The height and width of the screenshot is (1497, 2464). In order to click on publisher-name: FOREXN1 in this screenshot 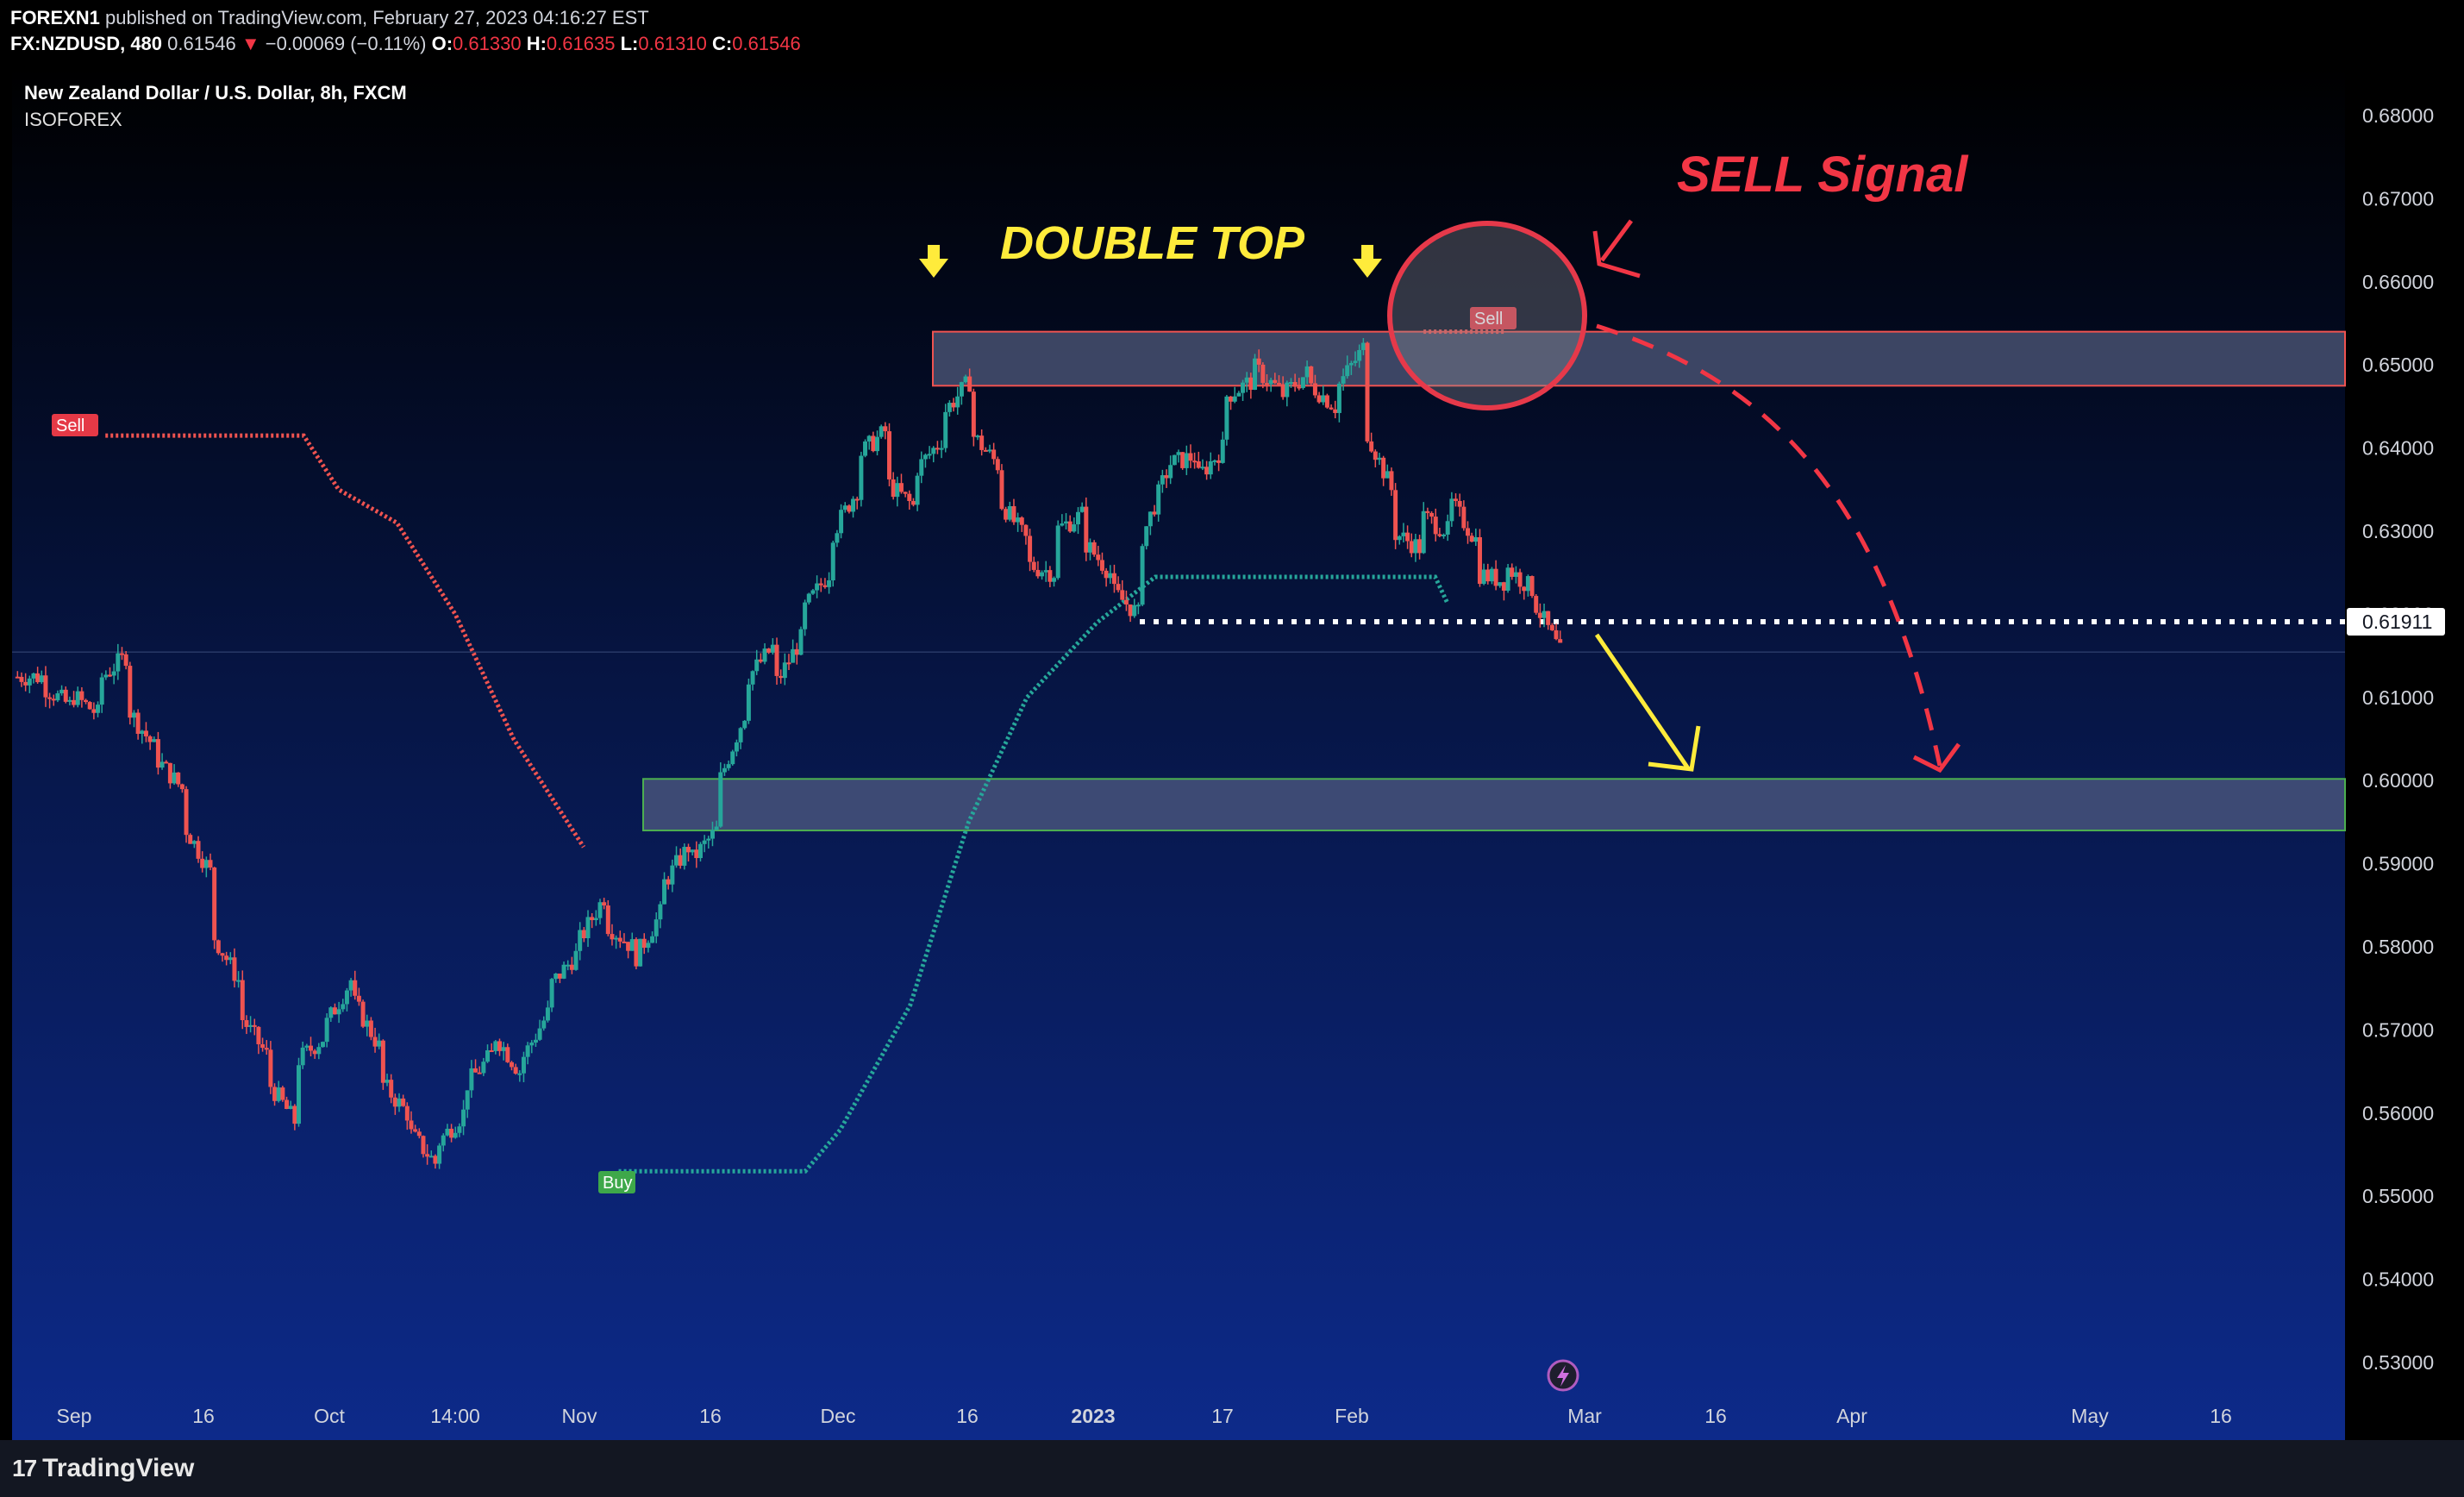, I will do `click(55, 17)`.